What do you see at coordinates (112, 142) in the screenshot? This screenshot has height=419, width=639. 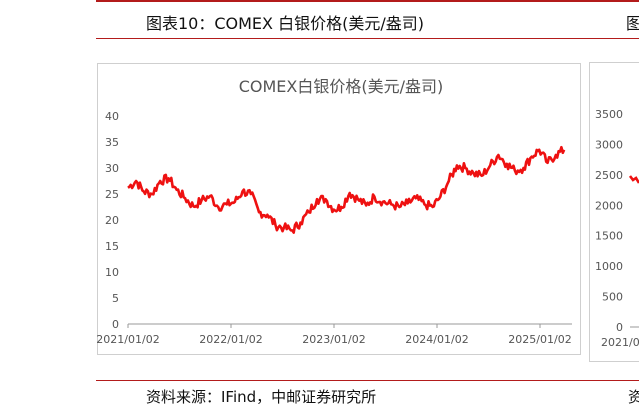 I see `y-tick-label: 35` at bounding box center [112, 142].